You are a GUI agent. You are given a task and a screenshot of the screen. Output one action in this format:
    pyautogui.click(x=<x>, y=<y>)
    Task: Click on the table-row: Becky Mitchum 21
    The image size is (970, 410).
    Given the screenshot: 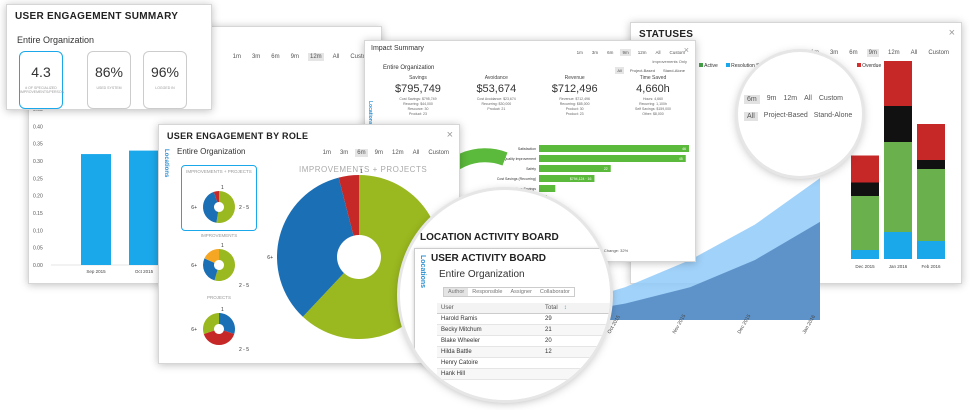 What is the action you would take?
    pyautogui.click(x=523, y=330)
    